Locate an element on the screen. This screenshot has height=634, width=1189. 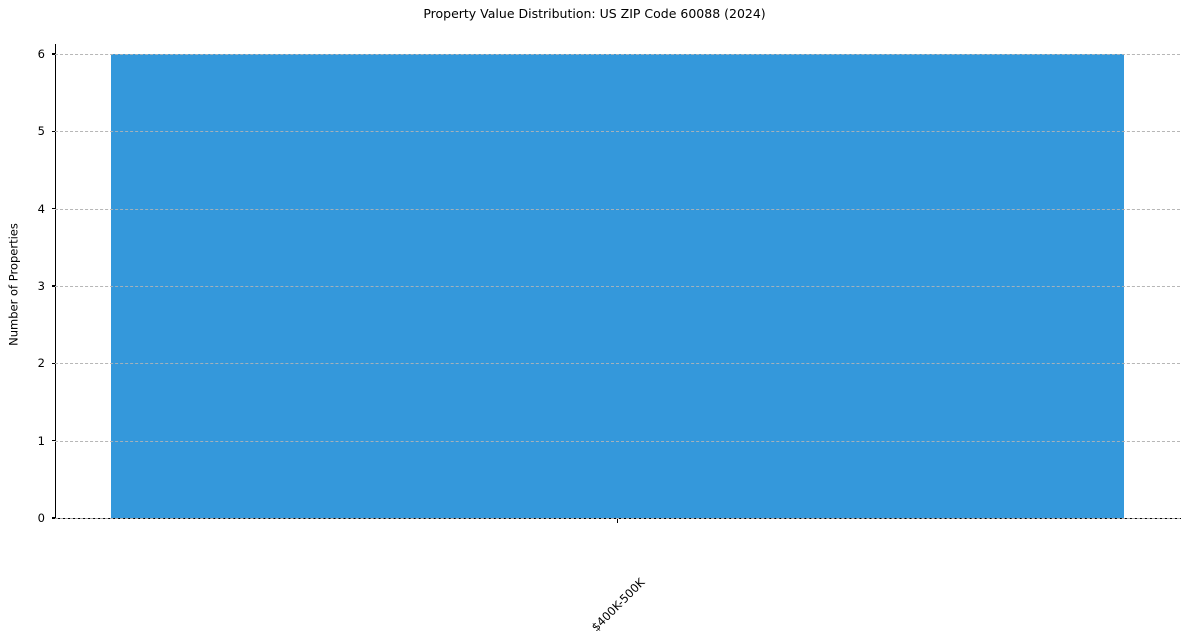
y-axis-tick-label: 3 is located at coordinates (41, 286).